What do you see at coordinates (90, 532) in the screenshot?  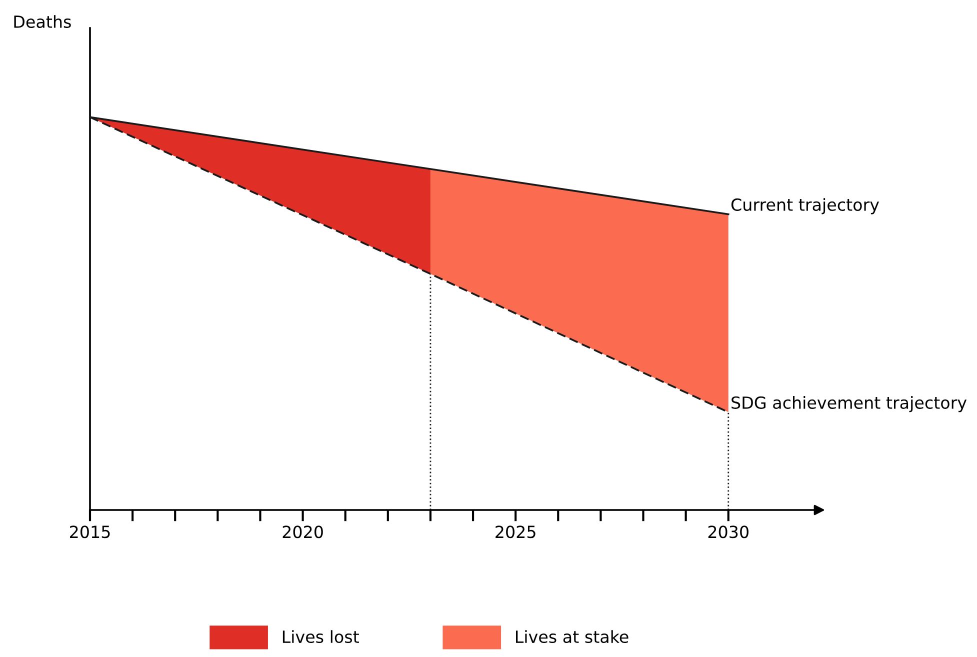 I see `x-tick-label: 2015` at bounding box center [90, 532].